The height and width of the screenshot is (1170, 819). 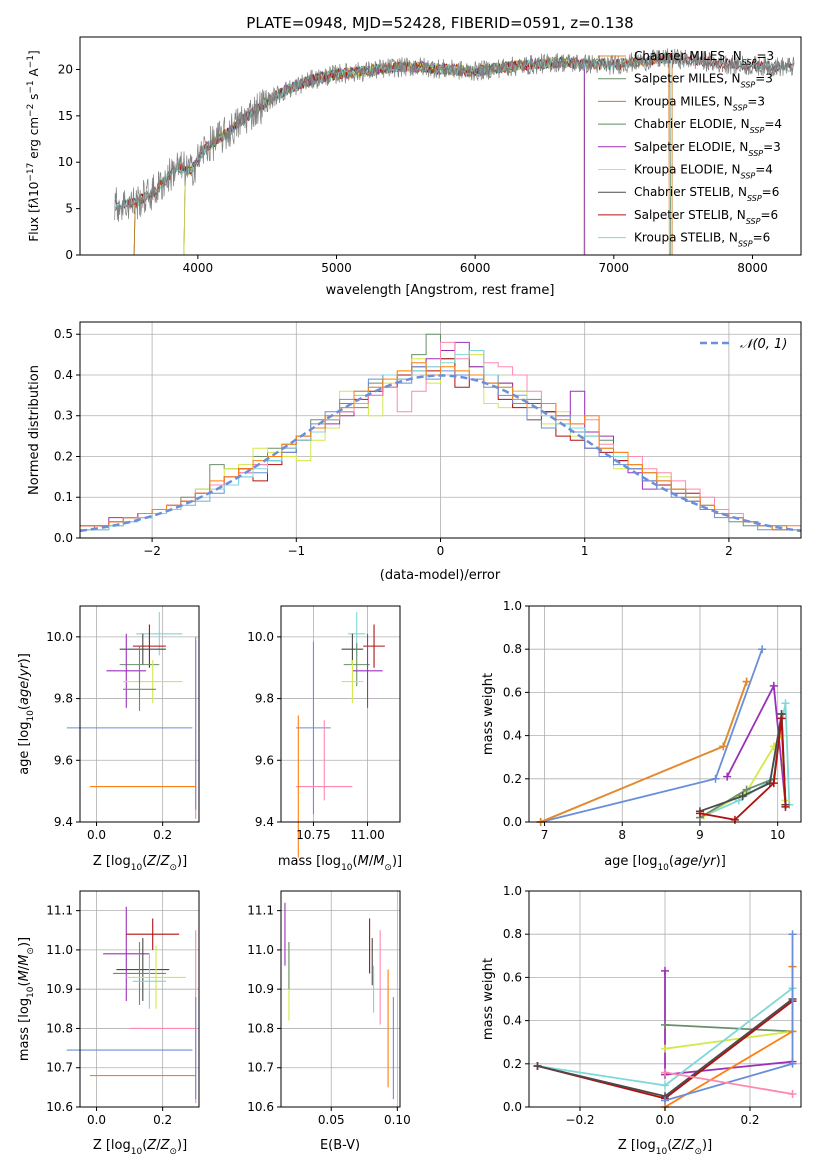 What do you see at coordinates (69, 255) in the screenshot?
I see `y-tick-label: 0` at bounding box center [69, 255].